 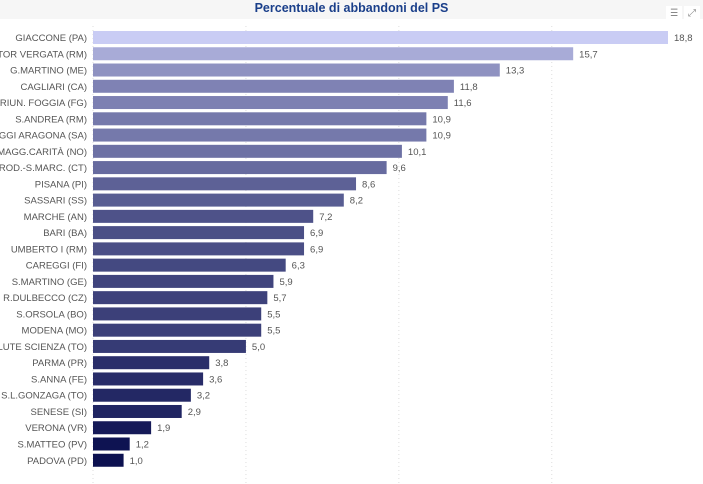 What do you see at coordinates (515, 71) in the screenshot?
I see `data-label: 13,3` at bounding box center [515, 71].